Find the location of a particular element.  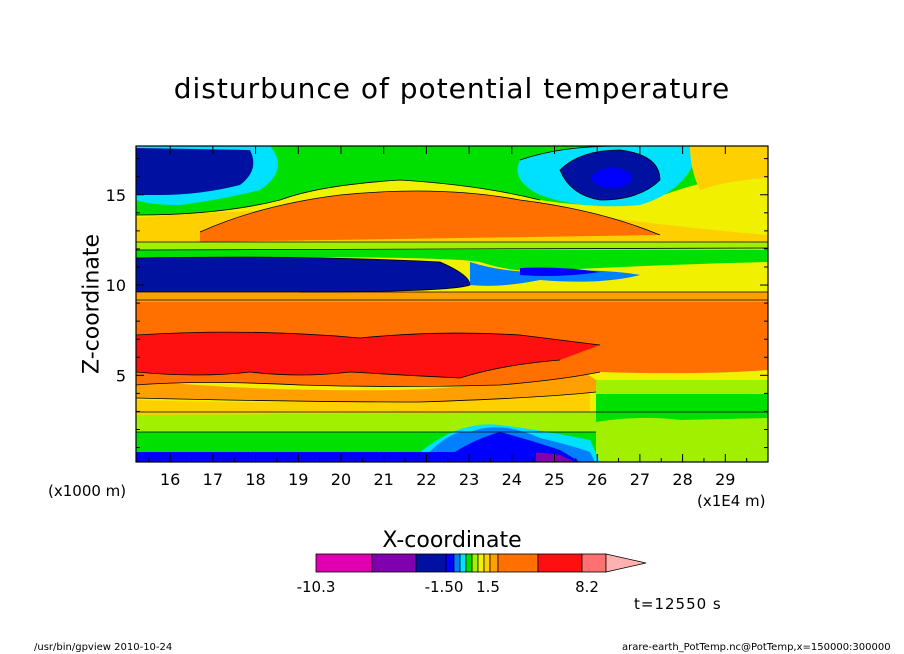

time-label: t=12550 s is located at coordinates (678, 604).